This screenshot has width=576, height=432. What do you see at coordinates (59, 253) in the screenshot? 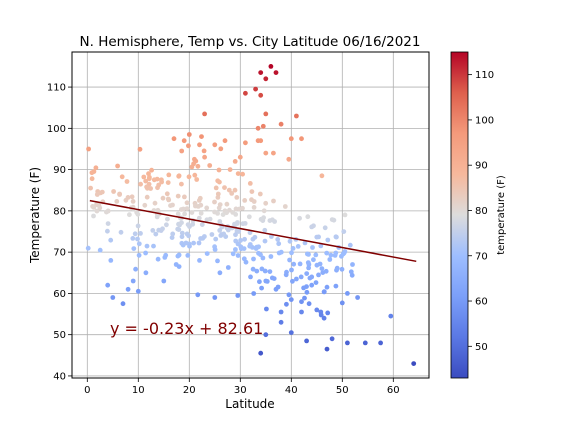
I see `y-tick-label: 70` at bounding box center [59, 253].